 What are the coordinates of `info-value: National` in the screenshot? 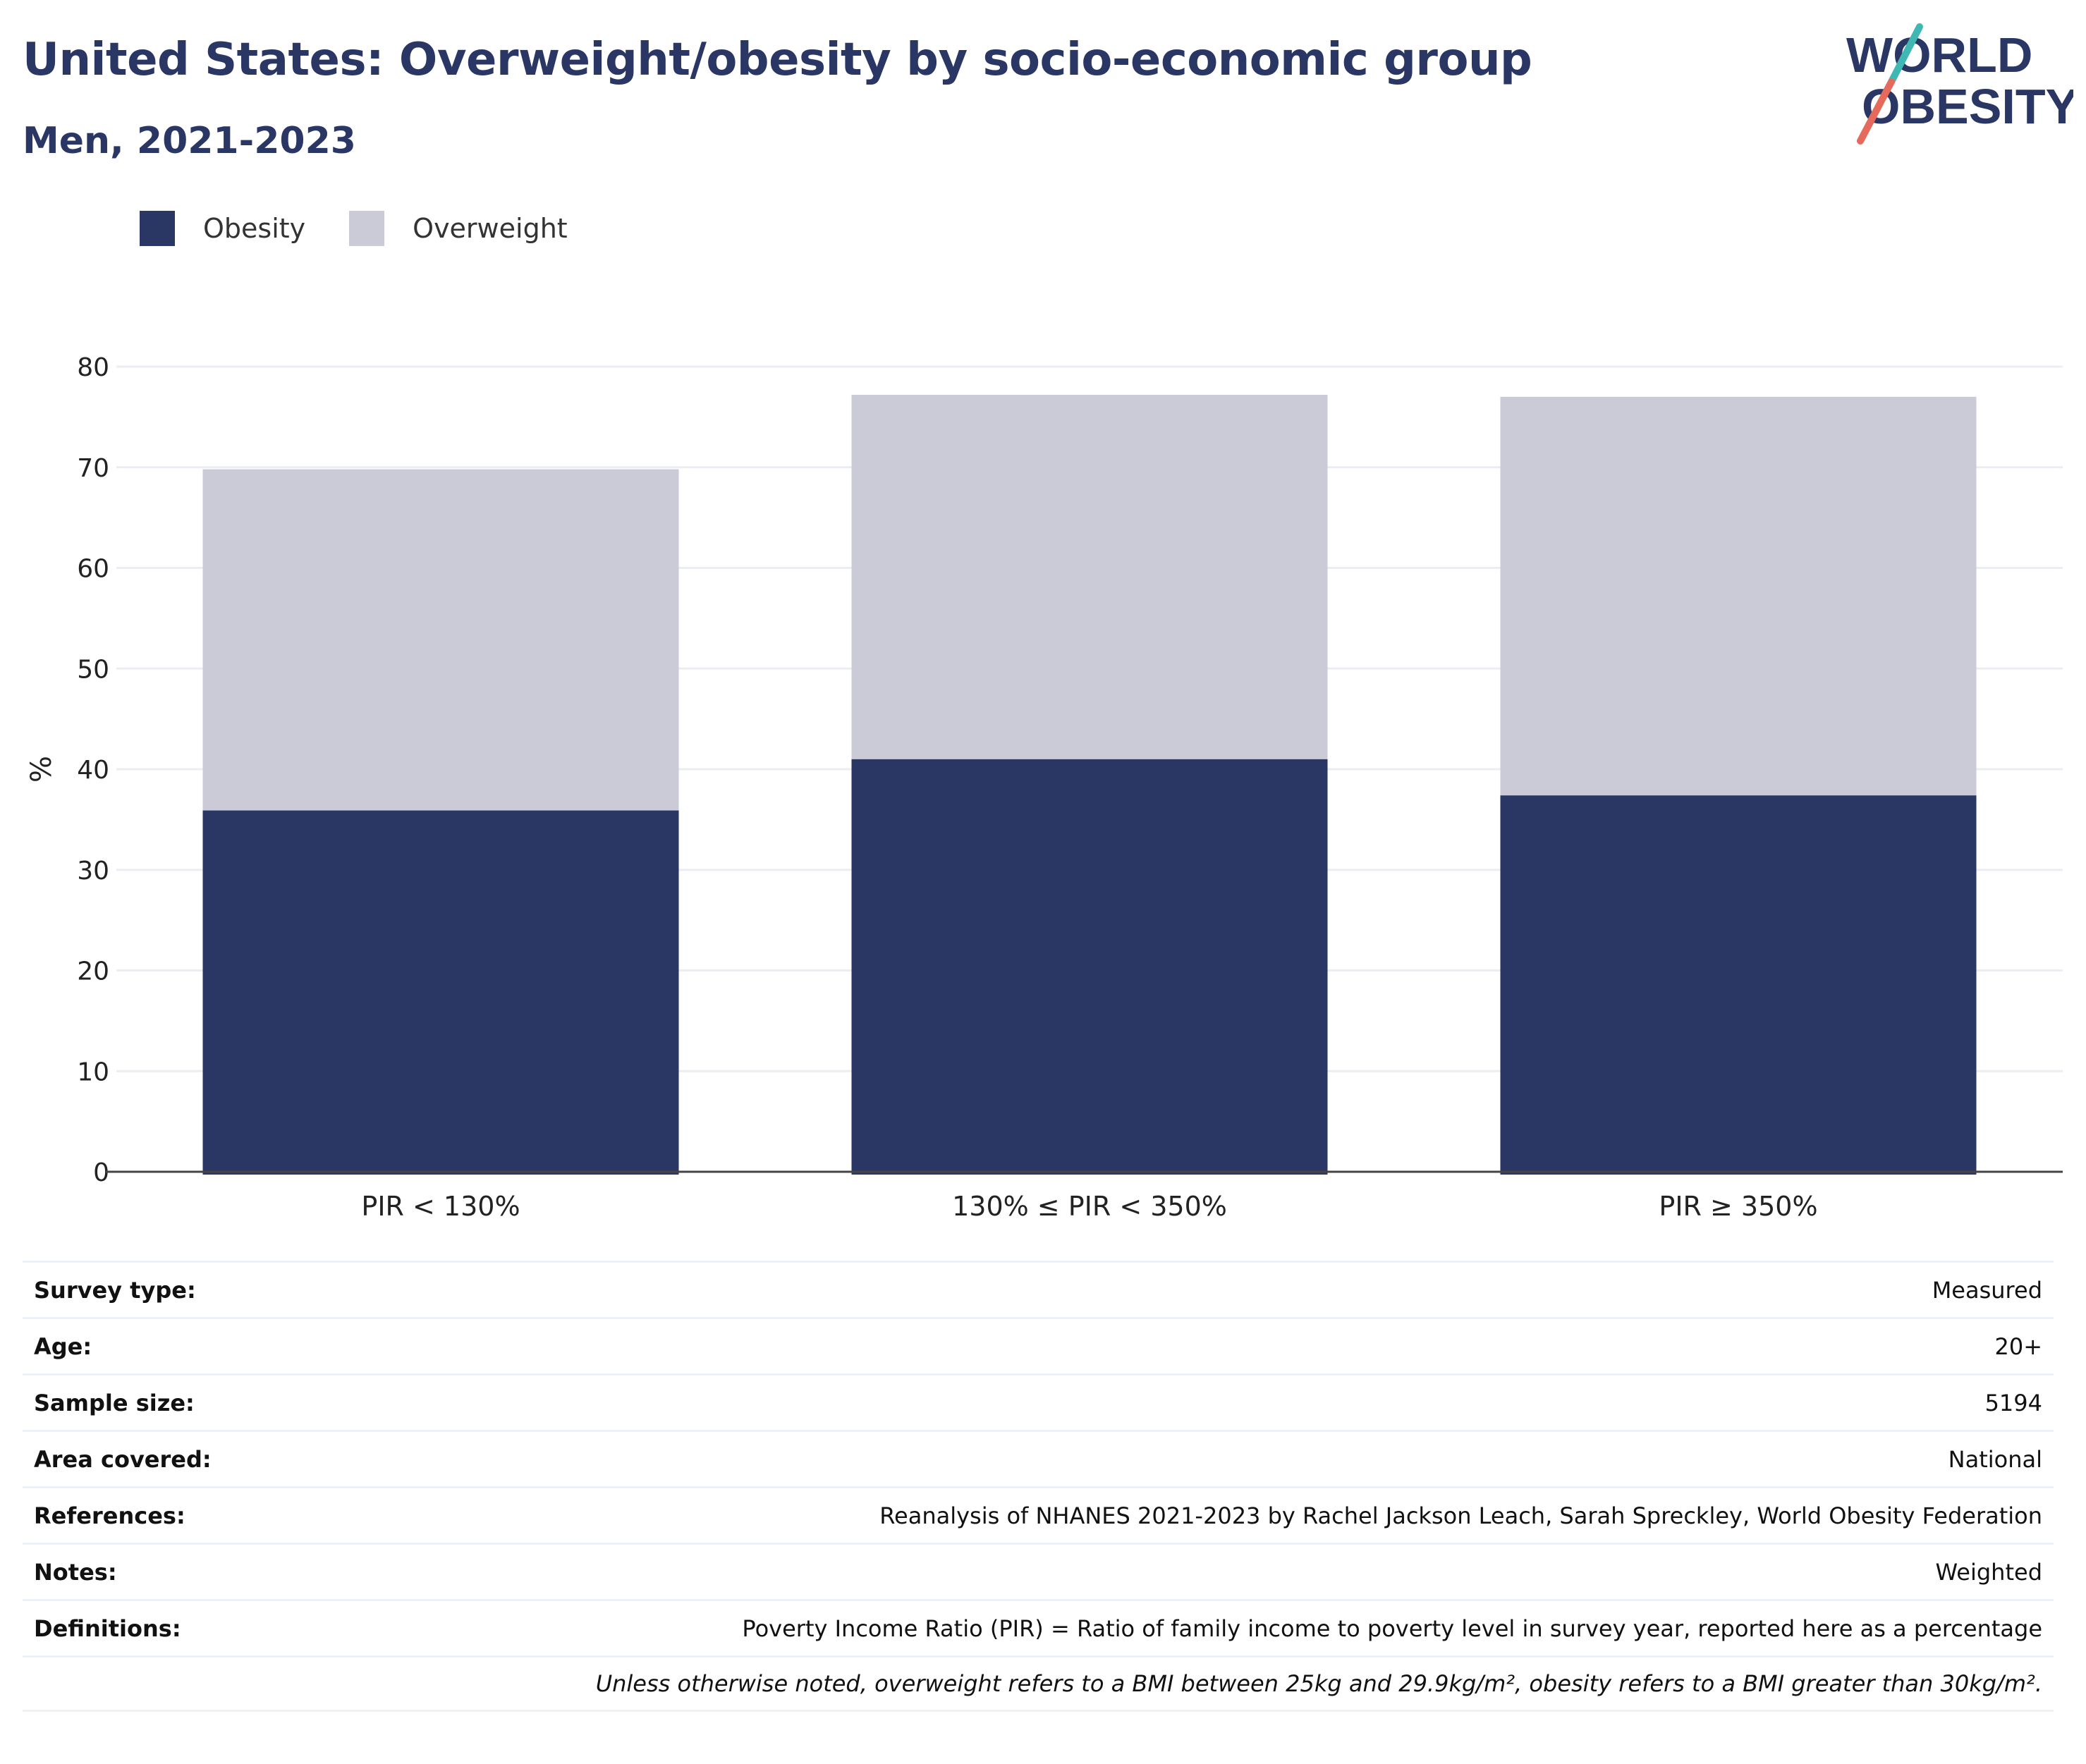 It's located at (1995, 1459).